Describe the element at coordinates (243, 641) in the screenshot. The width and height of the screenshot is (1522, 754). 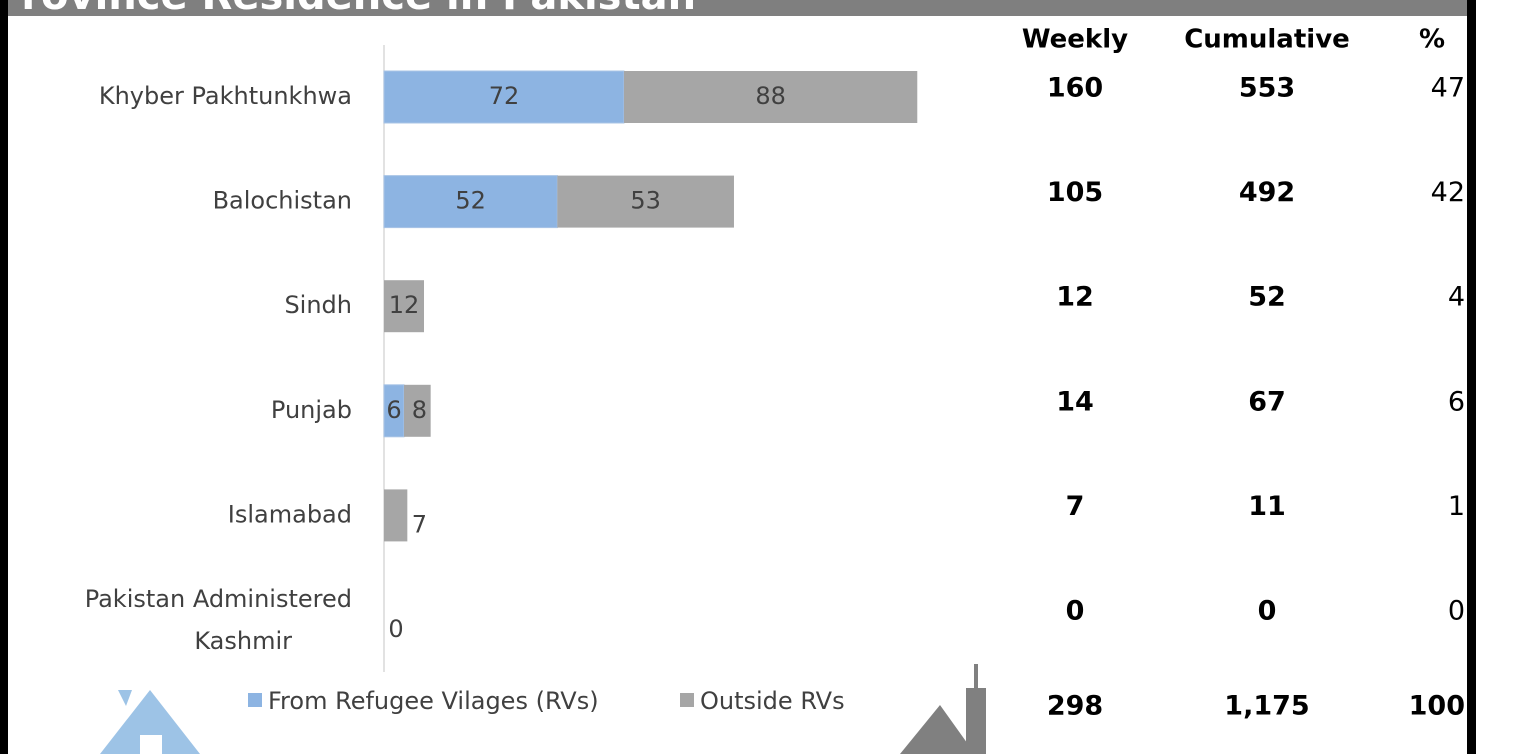
I see `category-label: Kashmir` at that location.